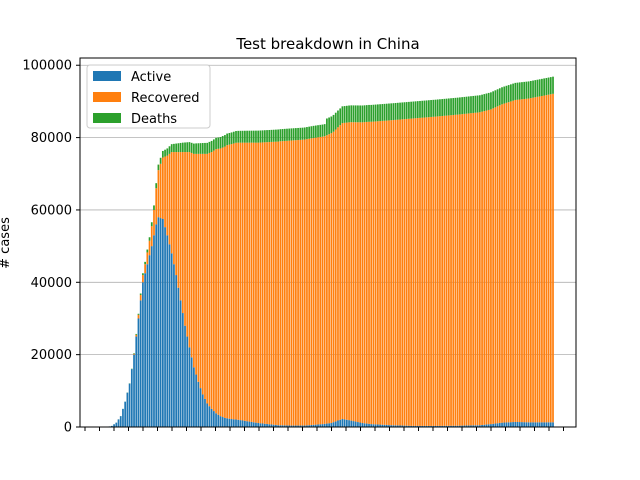 The image size is (640, 480). What do you see at coordinates (68, 428) in the screenshot?
I see `y-tick-label: 0` at bounding box center [68, 428].